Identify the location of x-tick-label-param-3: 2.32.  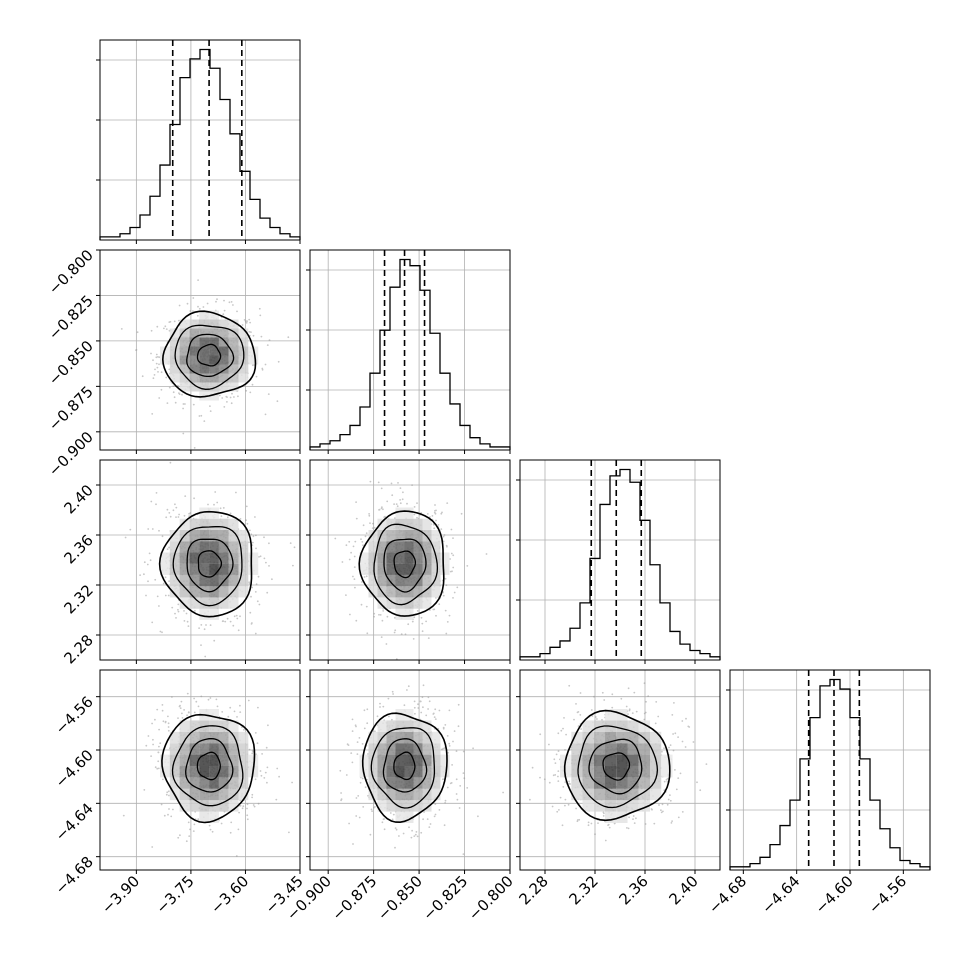
(583, 890).